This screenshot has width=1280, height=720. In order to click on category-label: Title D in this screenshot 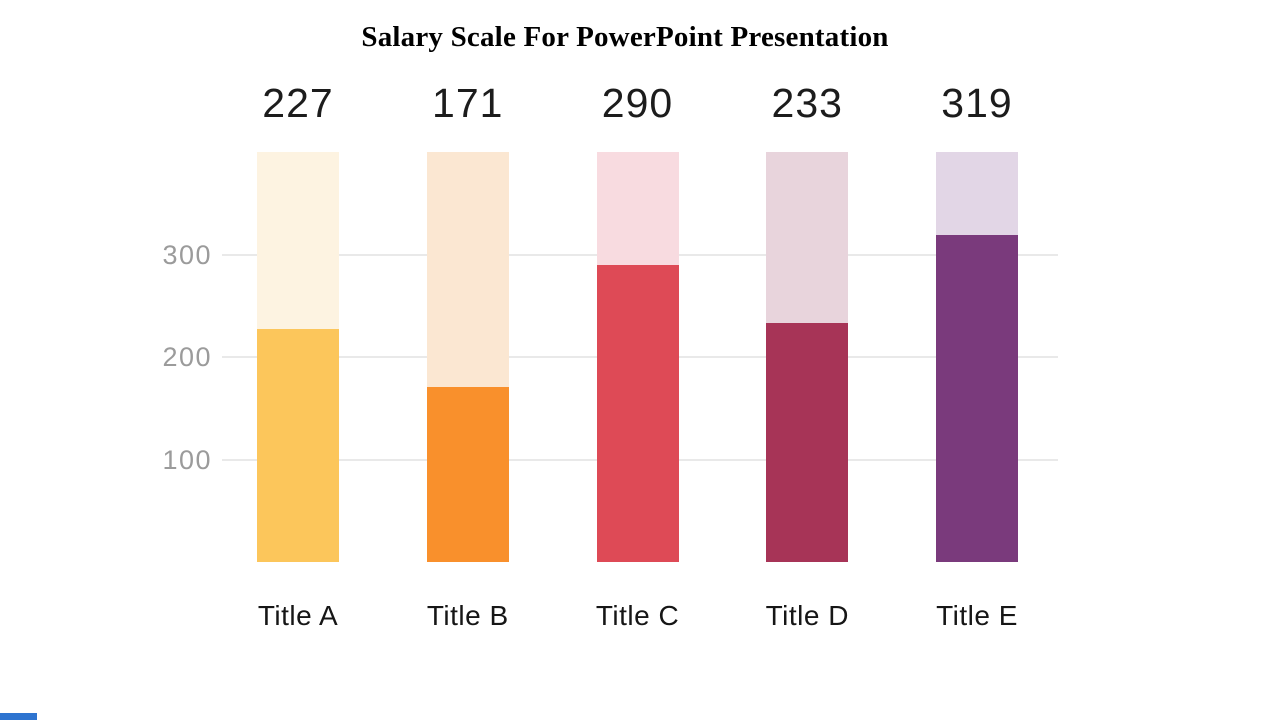, I will do `click(807, 615)`.